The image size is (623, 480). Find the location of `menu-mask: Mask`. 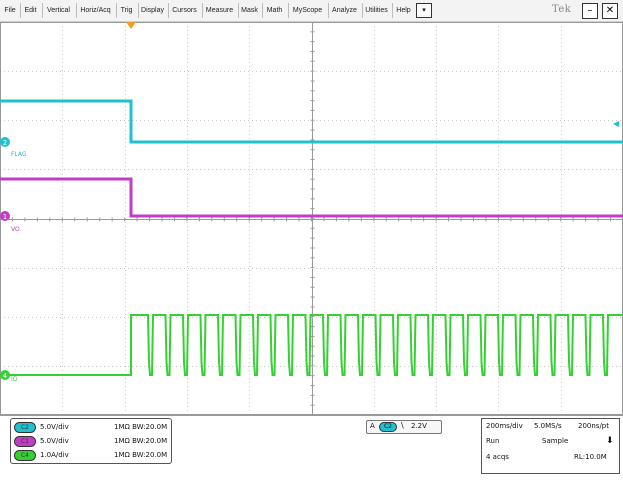

menu-mask: Mask is located at coordinates (249, 10).